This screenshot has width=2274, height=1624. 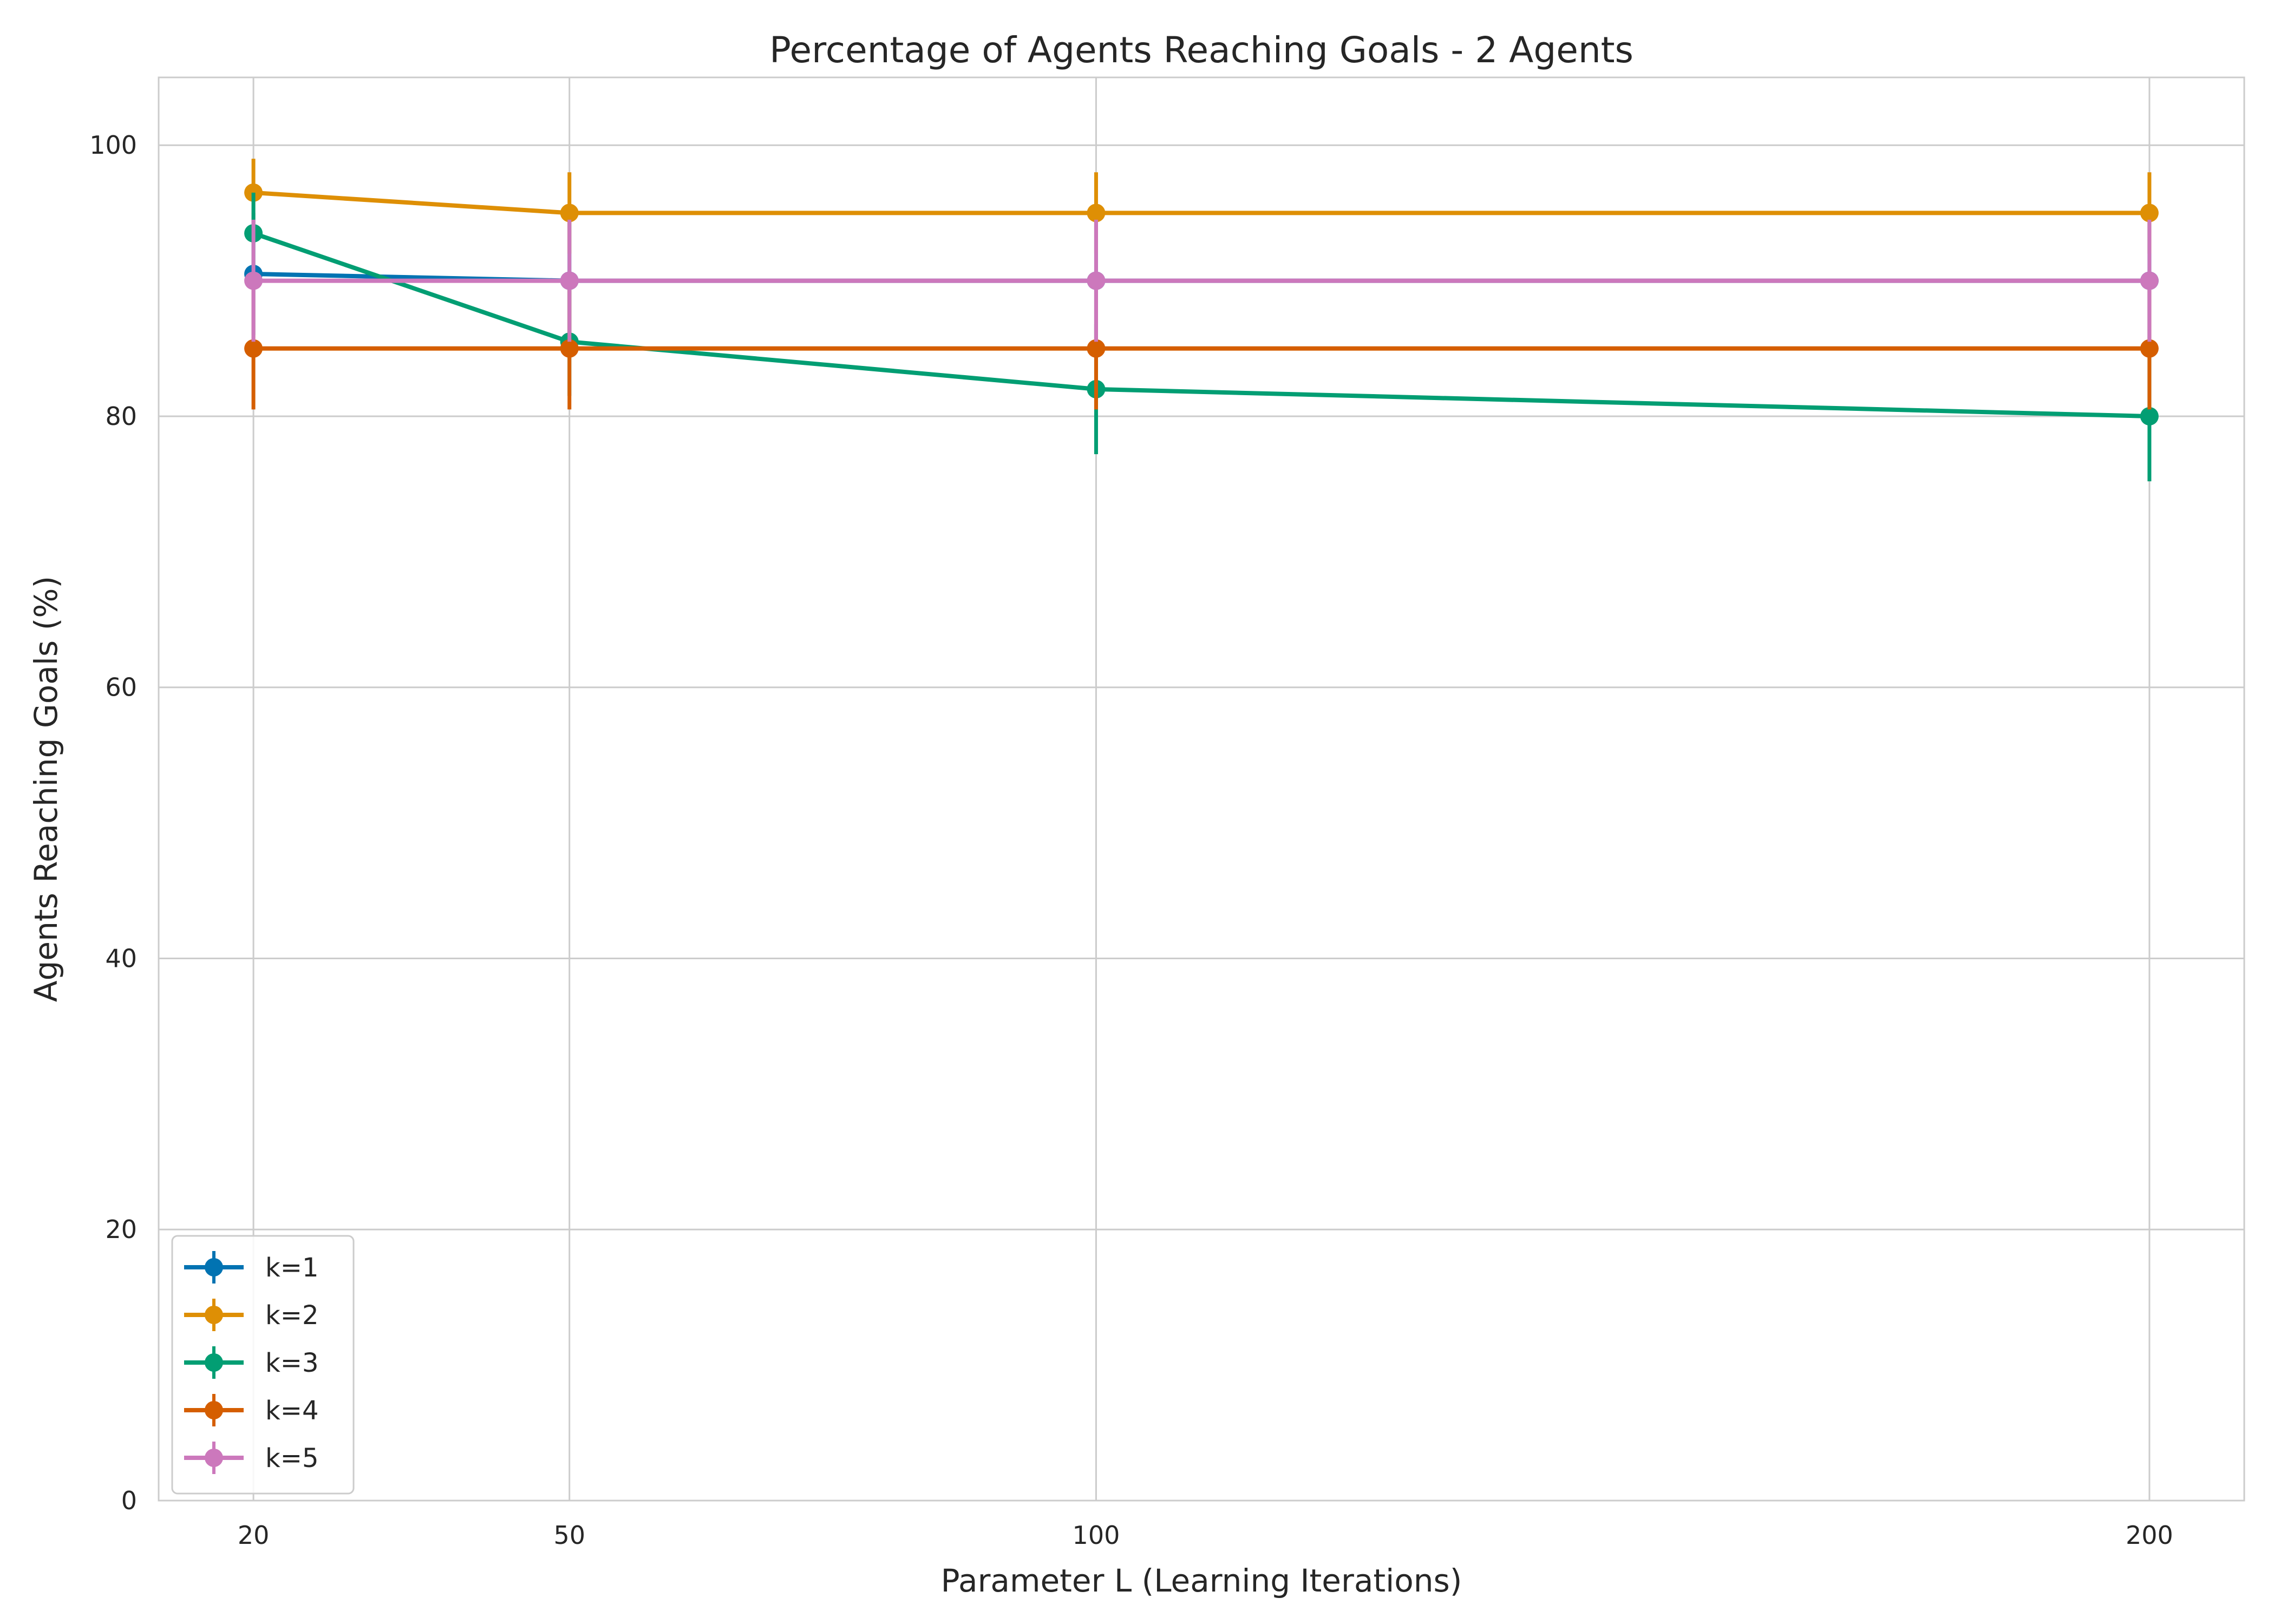 I want to click on y-tick-label: 40, so click(x=121, y=959).